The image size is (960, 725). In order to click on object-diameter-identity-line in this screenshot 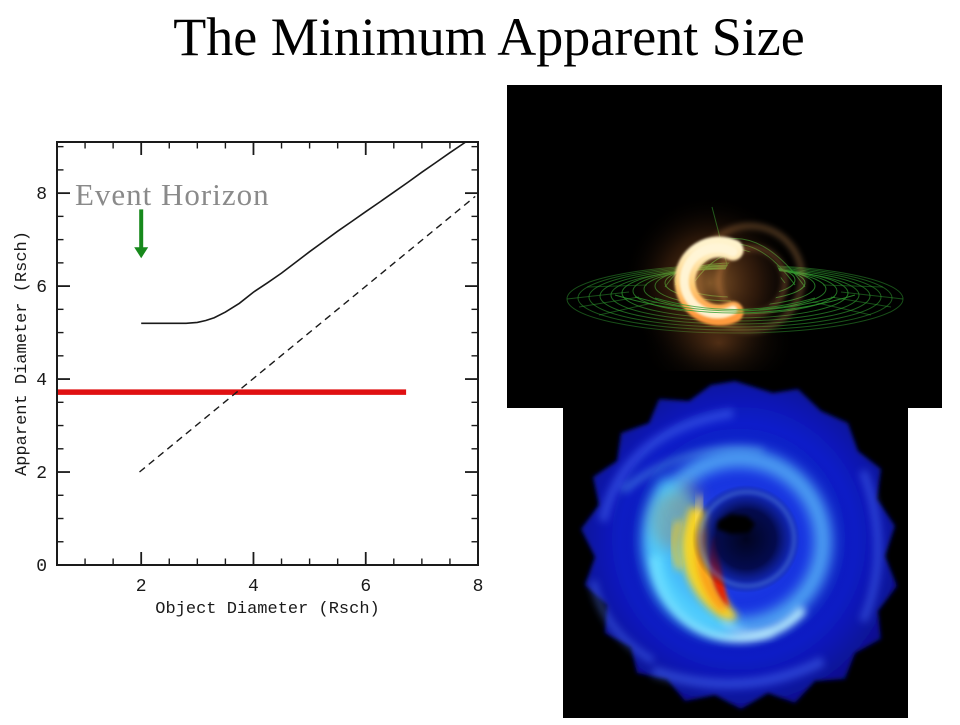, I will do `click(307, 334)`.